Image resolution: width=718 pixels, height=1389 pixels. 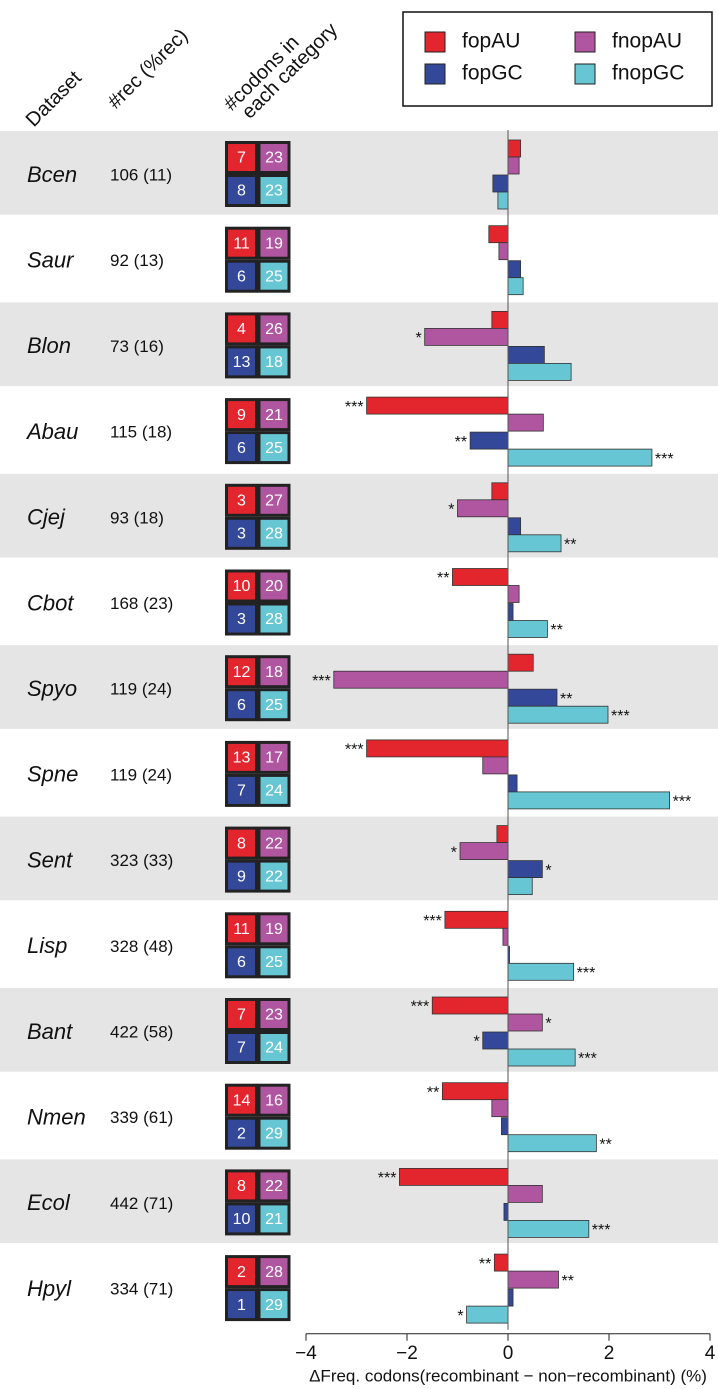 I want to click on rec-count: 339 (61), so click(x=141, y=1117).